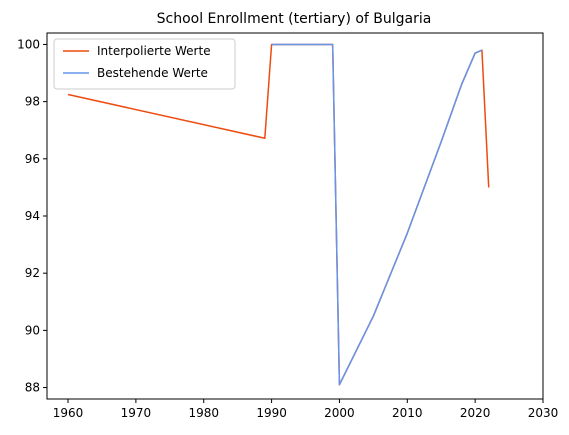 The height and width of the screenshot is (435, 569). What do you see at coordinates (271, 413) in the screenshot?
I see `x-tick-label: 1990` at bounding box center [271, 413].